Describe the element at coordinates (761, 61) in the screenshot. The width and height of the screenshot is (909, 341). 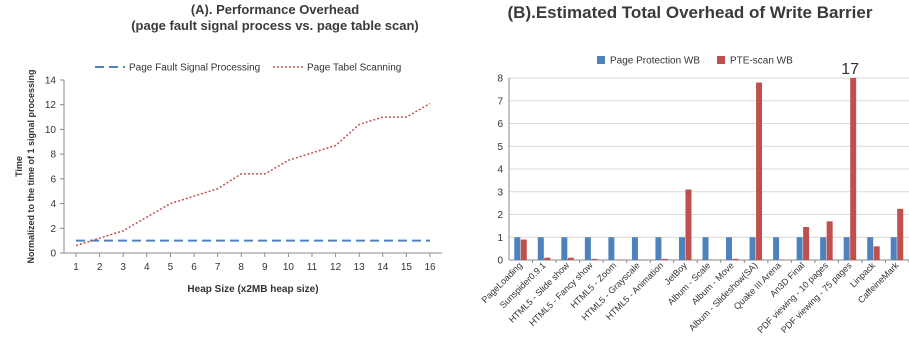
I see `legend-label: PTE-scan WB` at that location.